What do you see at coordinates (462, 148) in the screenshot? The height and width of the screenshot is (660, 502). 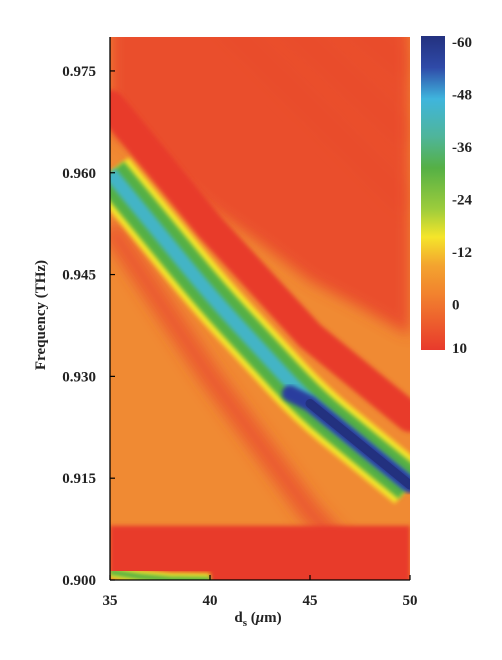 I see `colorbar-tick-label: -36` at bounding box center [462, 148].